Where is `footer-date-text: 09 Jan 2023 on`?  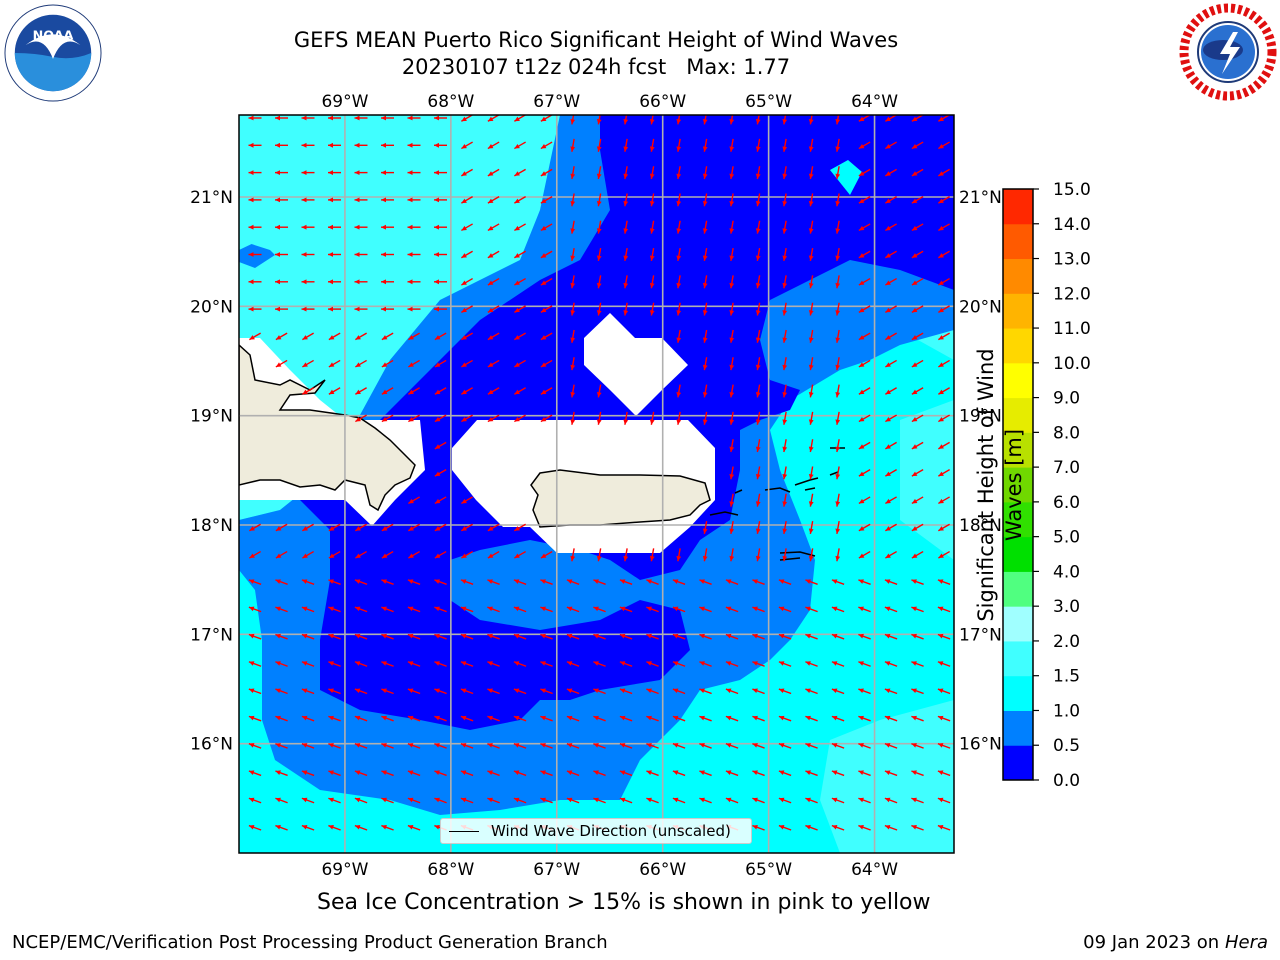
footer-date-text: 09 Jan 2023 on is located at coordinates (1154, 942).